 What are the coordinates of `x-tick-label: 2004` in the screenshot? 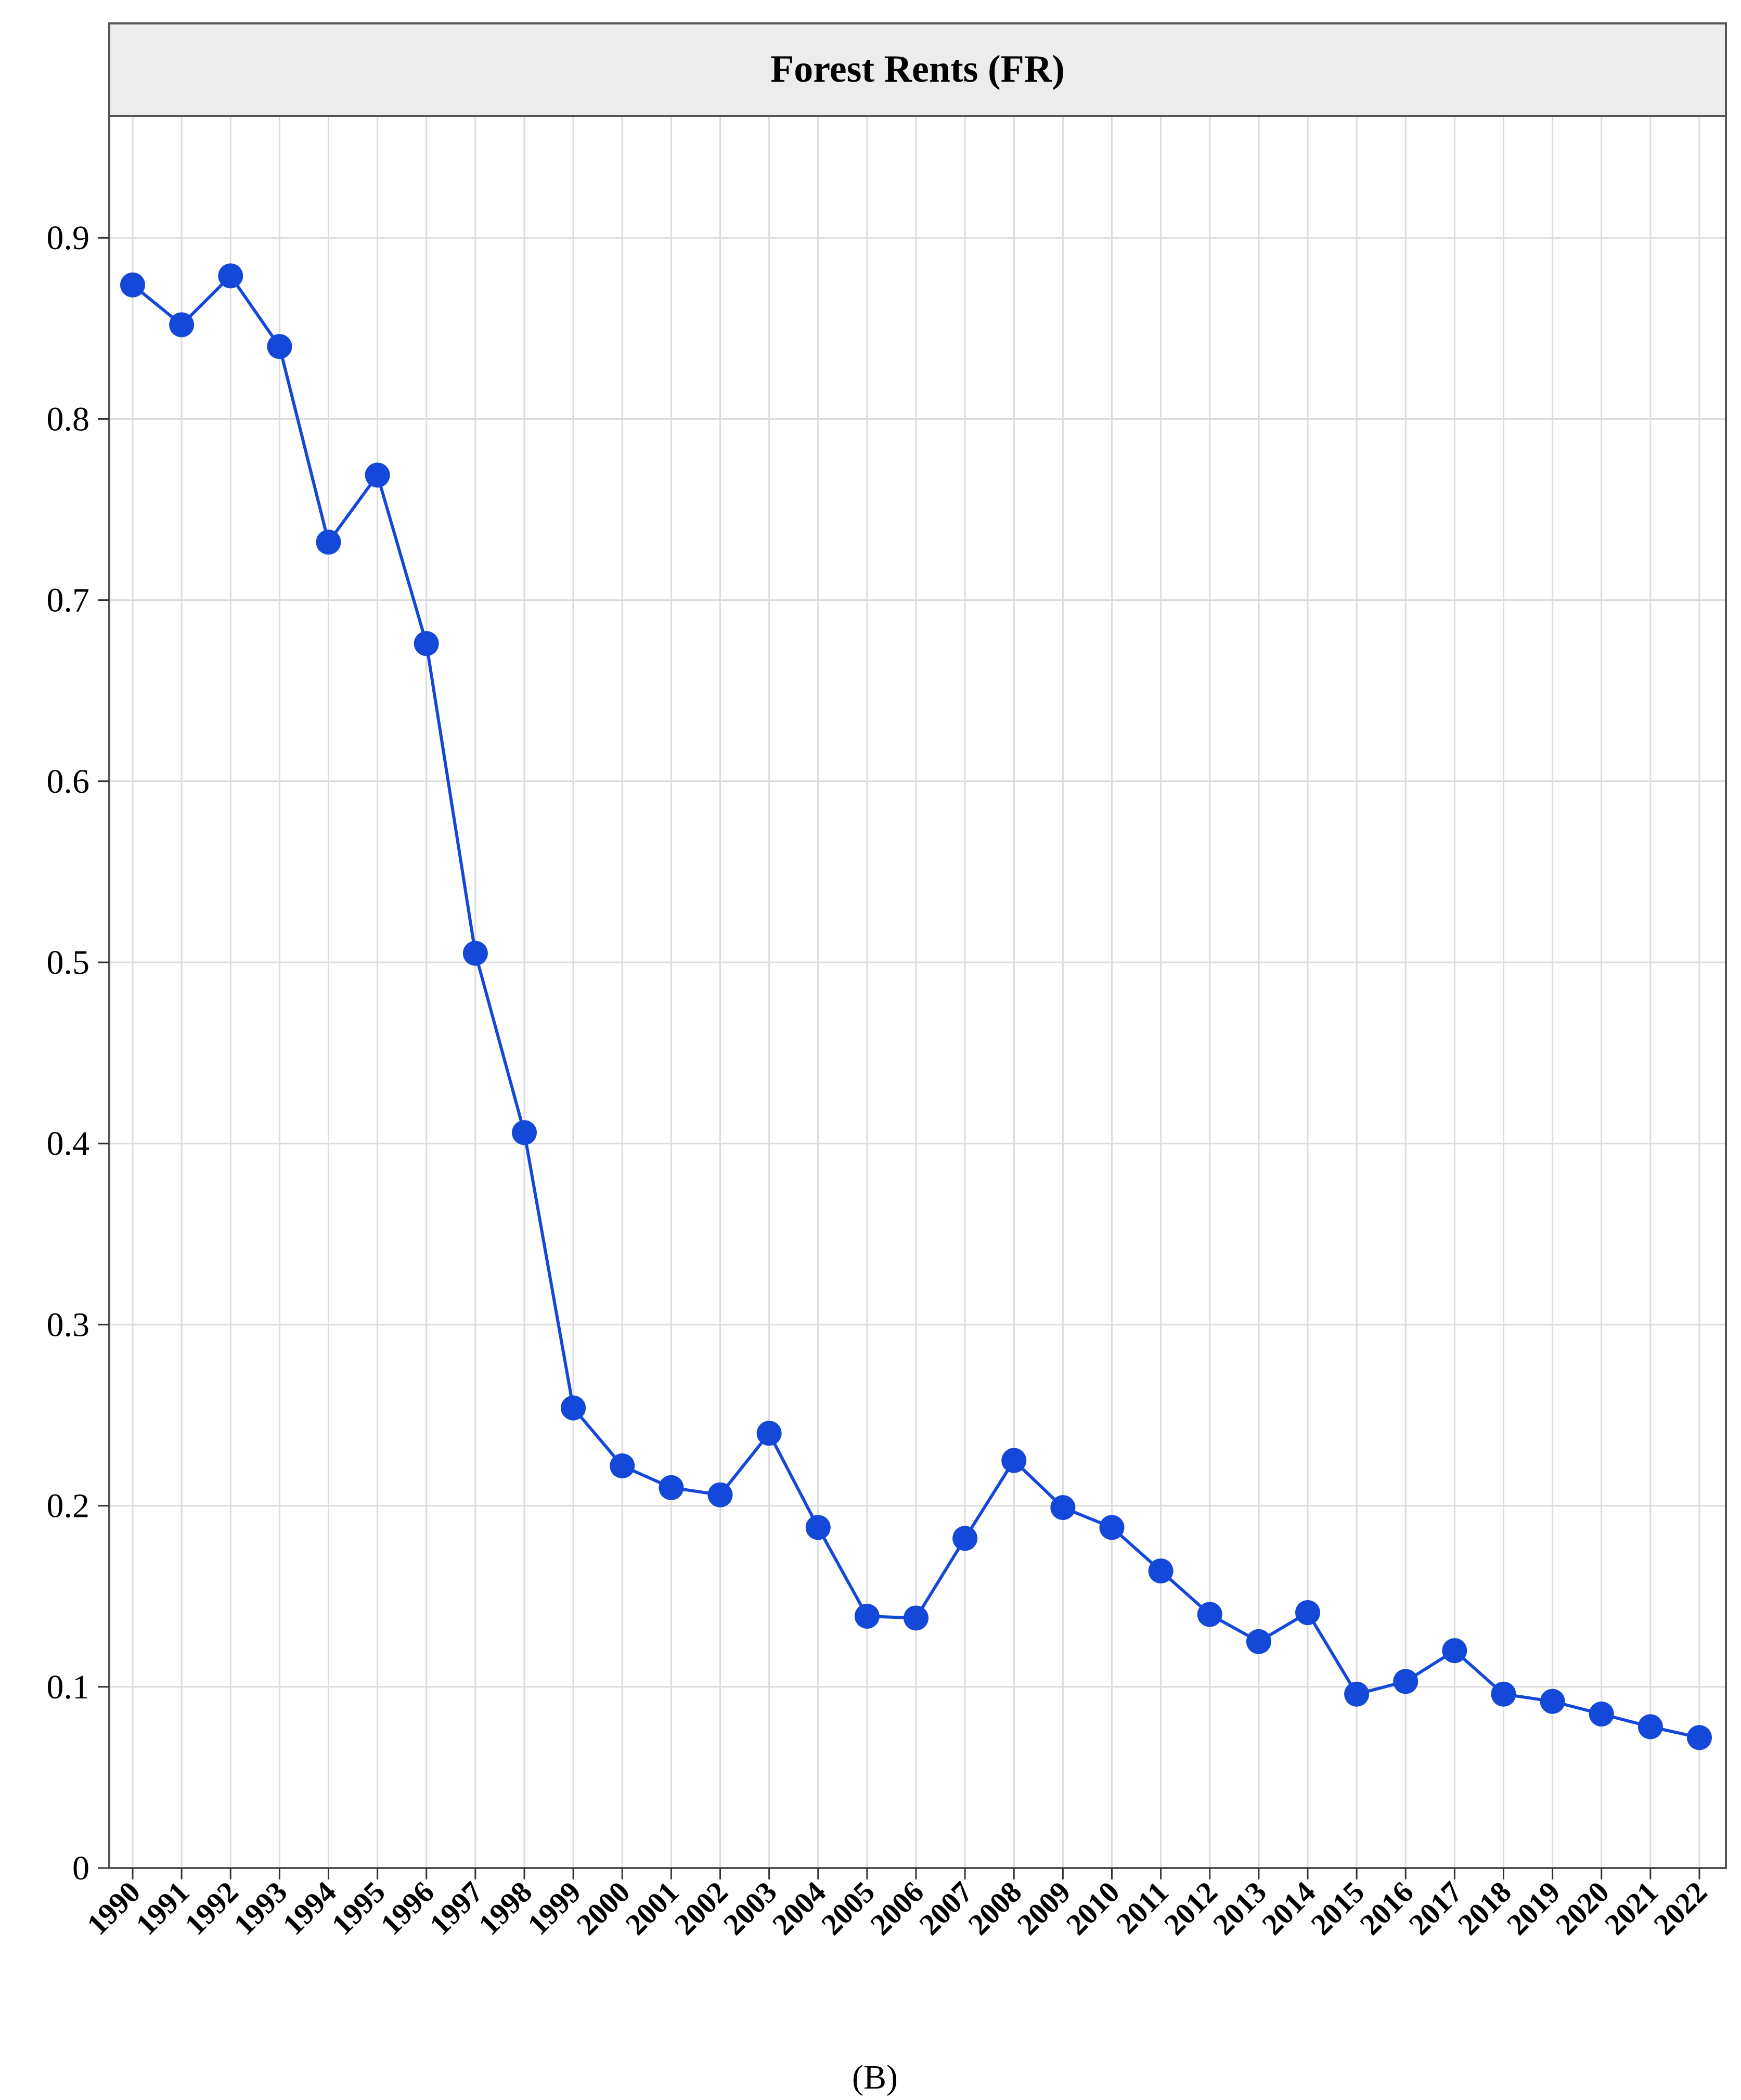 It's located at (799, 1908).